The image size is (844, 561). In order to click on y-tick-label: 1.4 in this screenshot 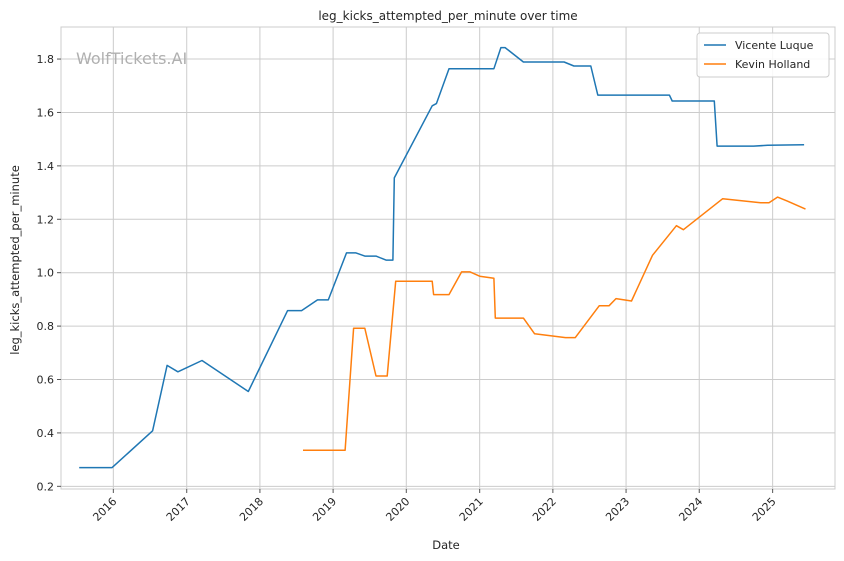, I will do `click(46, 166)`.